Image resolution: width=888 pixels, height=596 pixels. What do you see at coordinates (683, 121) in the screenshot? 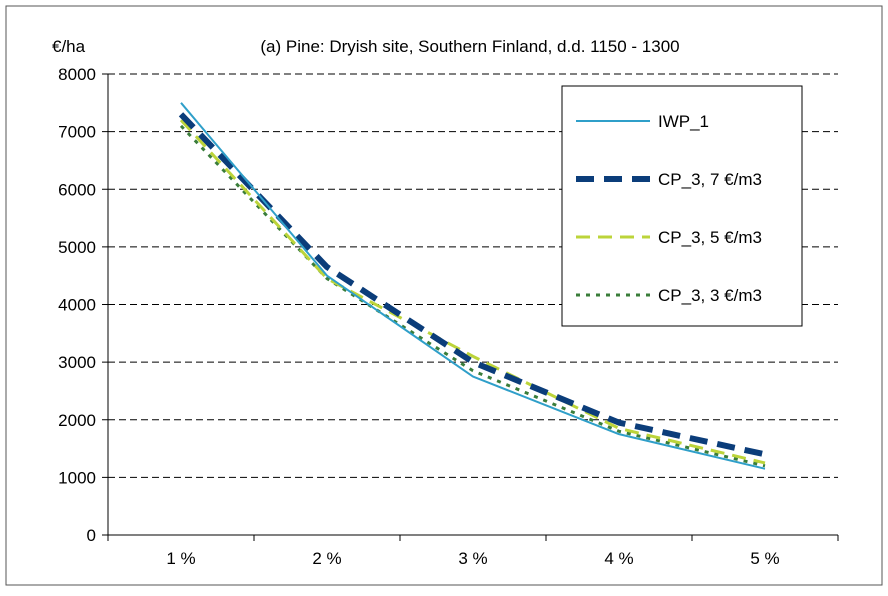
I see `legend-label: IWP_1` at bounding box center [683, 121].